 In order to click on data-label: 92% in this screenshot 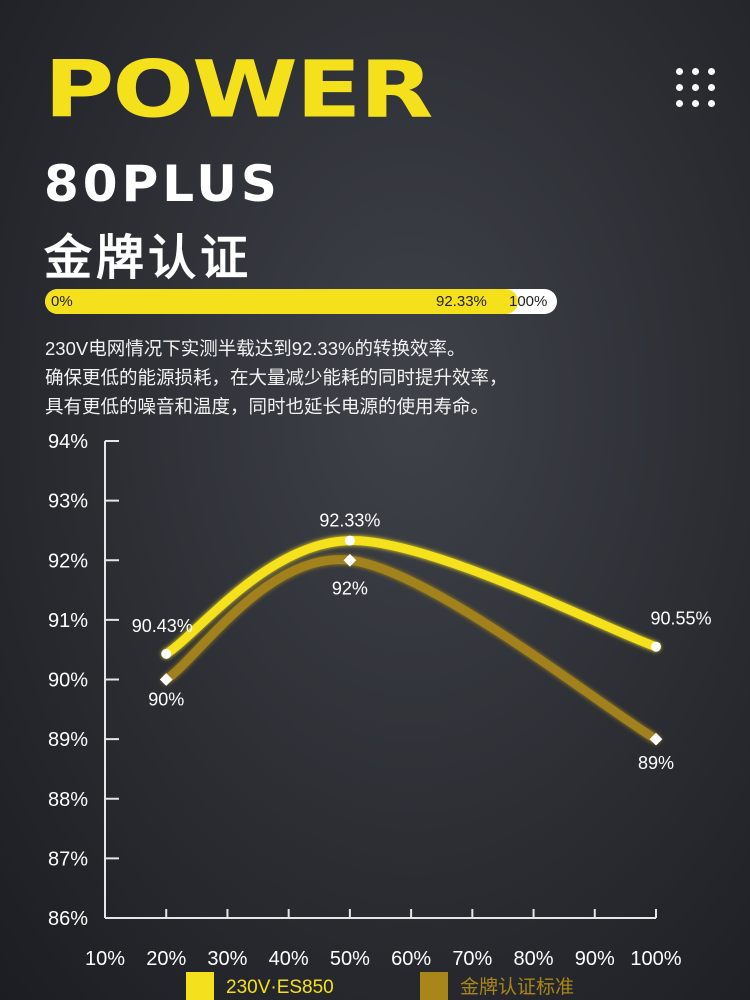, I will do `click(350, 588)`.